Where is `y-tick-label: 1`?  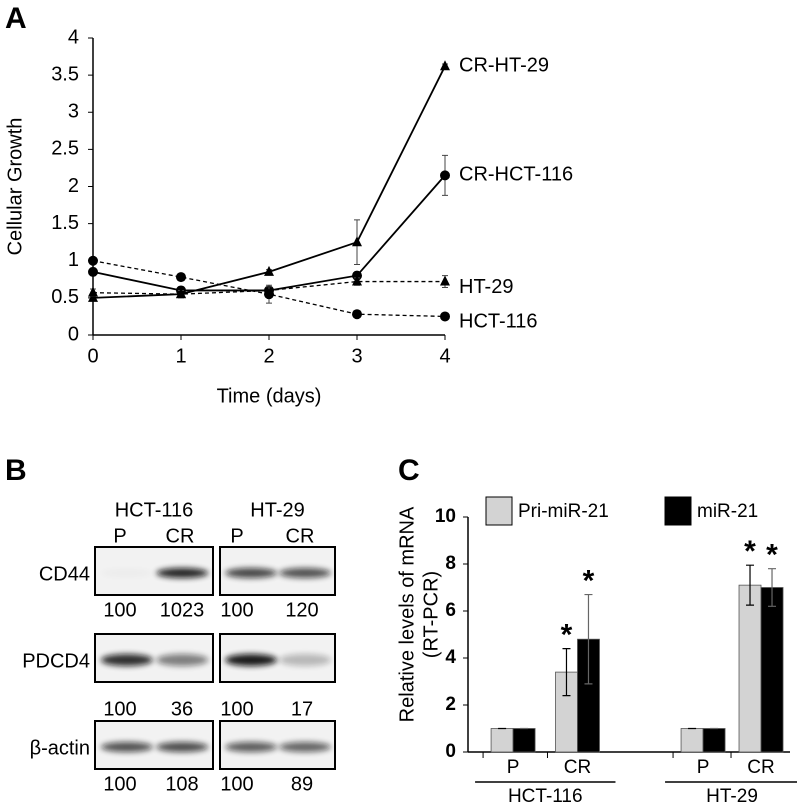
y-tick-label: 1 is located at coordinates (73, 260).